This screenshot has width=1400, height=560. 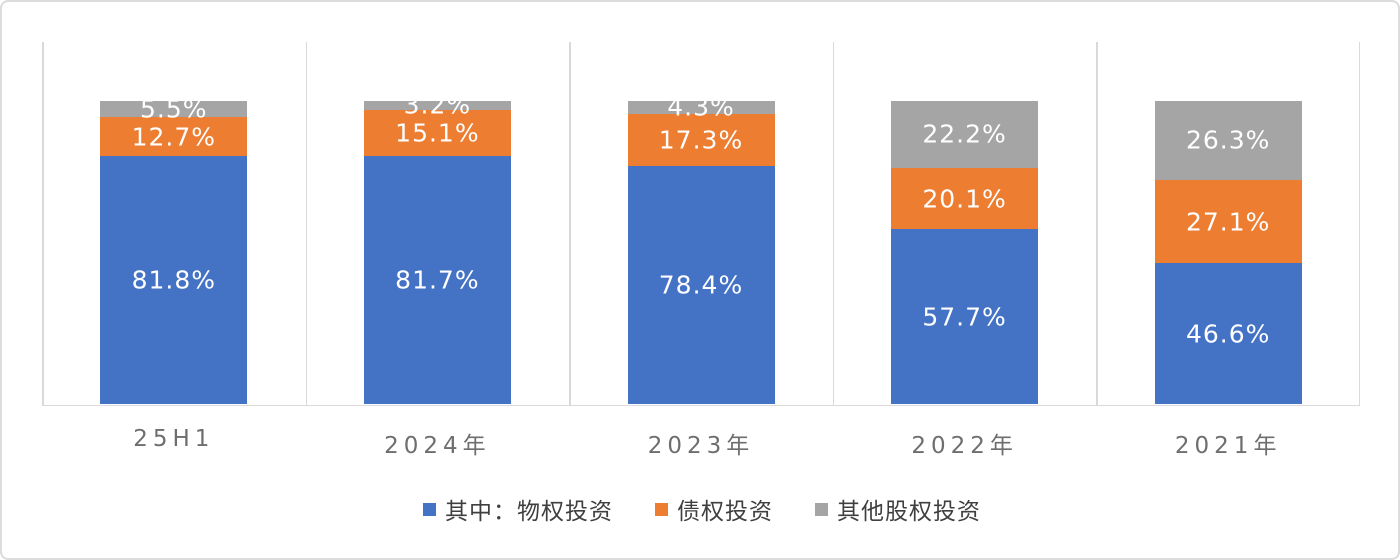 I want to click on bar-2022年: 22.2% 20.1% 57.7%, so click(x=965, y=252).